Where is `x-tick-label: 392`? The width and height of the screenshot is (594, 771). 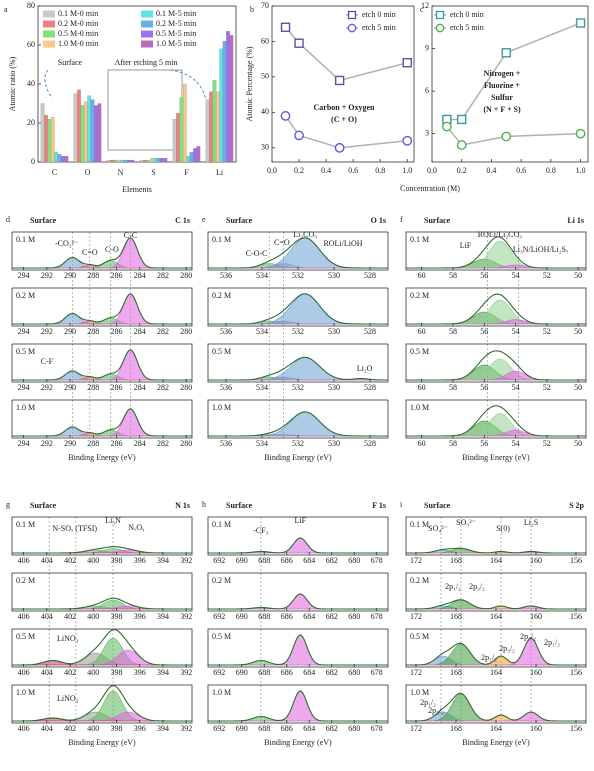
x-tick-label: 392 is located at coordinates (186, 616).